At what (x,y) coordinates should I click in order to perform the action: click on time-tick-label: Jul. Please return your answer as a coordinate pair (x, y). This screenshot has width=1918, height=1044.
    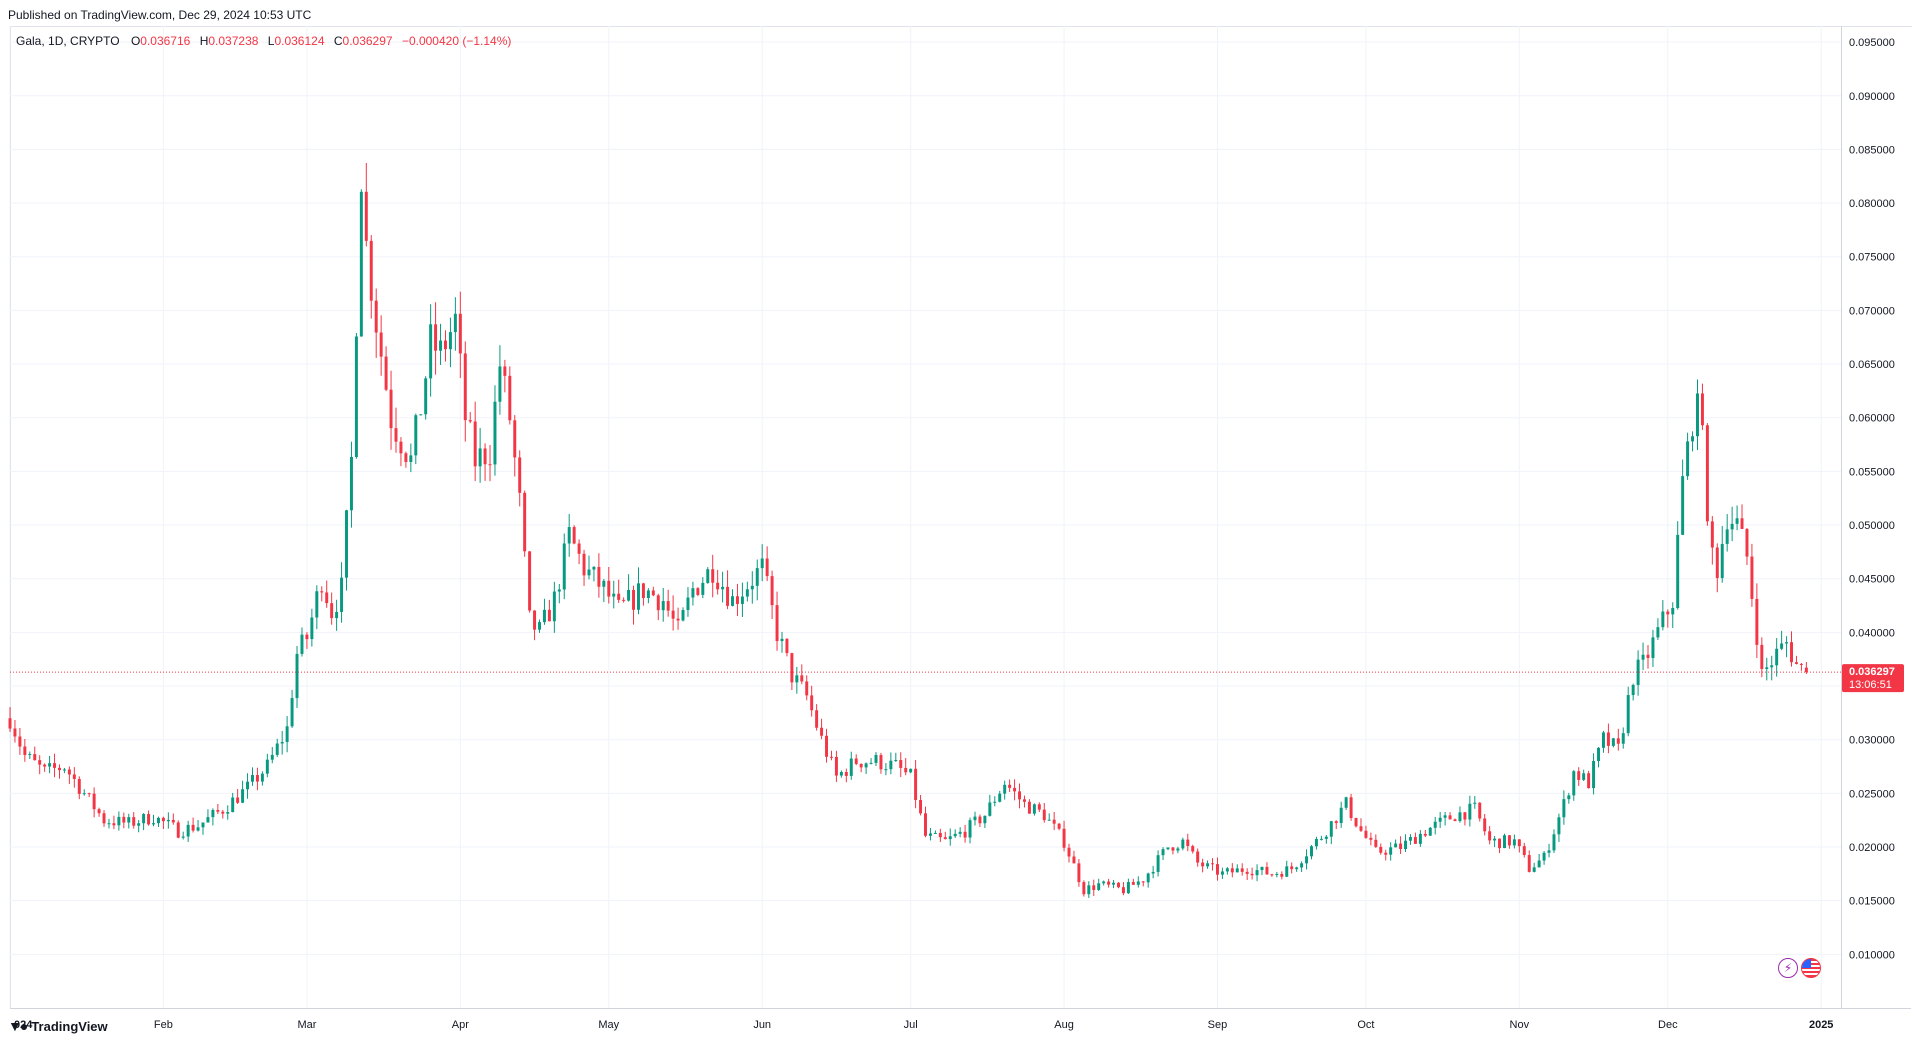
    Looking at the image, I should click on (911, 1025).